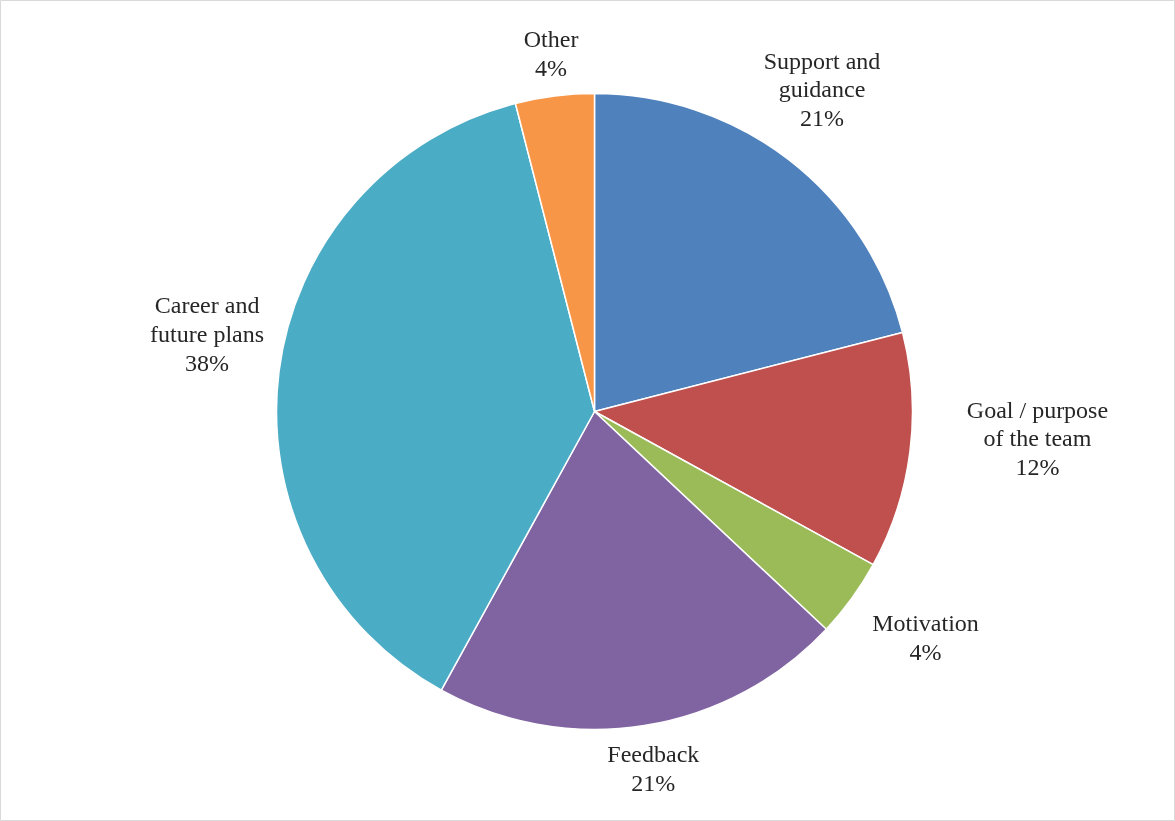 The width and height of the screenshot is (1175, 821). I want to click on slice-label: Motivation, so click(925, 623).